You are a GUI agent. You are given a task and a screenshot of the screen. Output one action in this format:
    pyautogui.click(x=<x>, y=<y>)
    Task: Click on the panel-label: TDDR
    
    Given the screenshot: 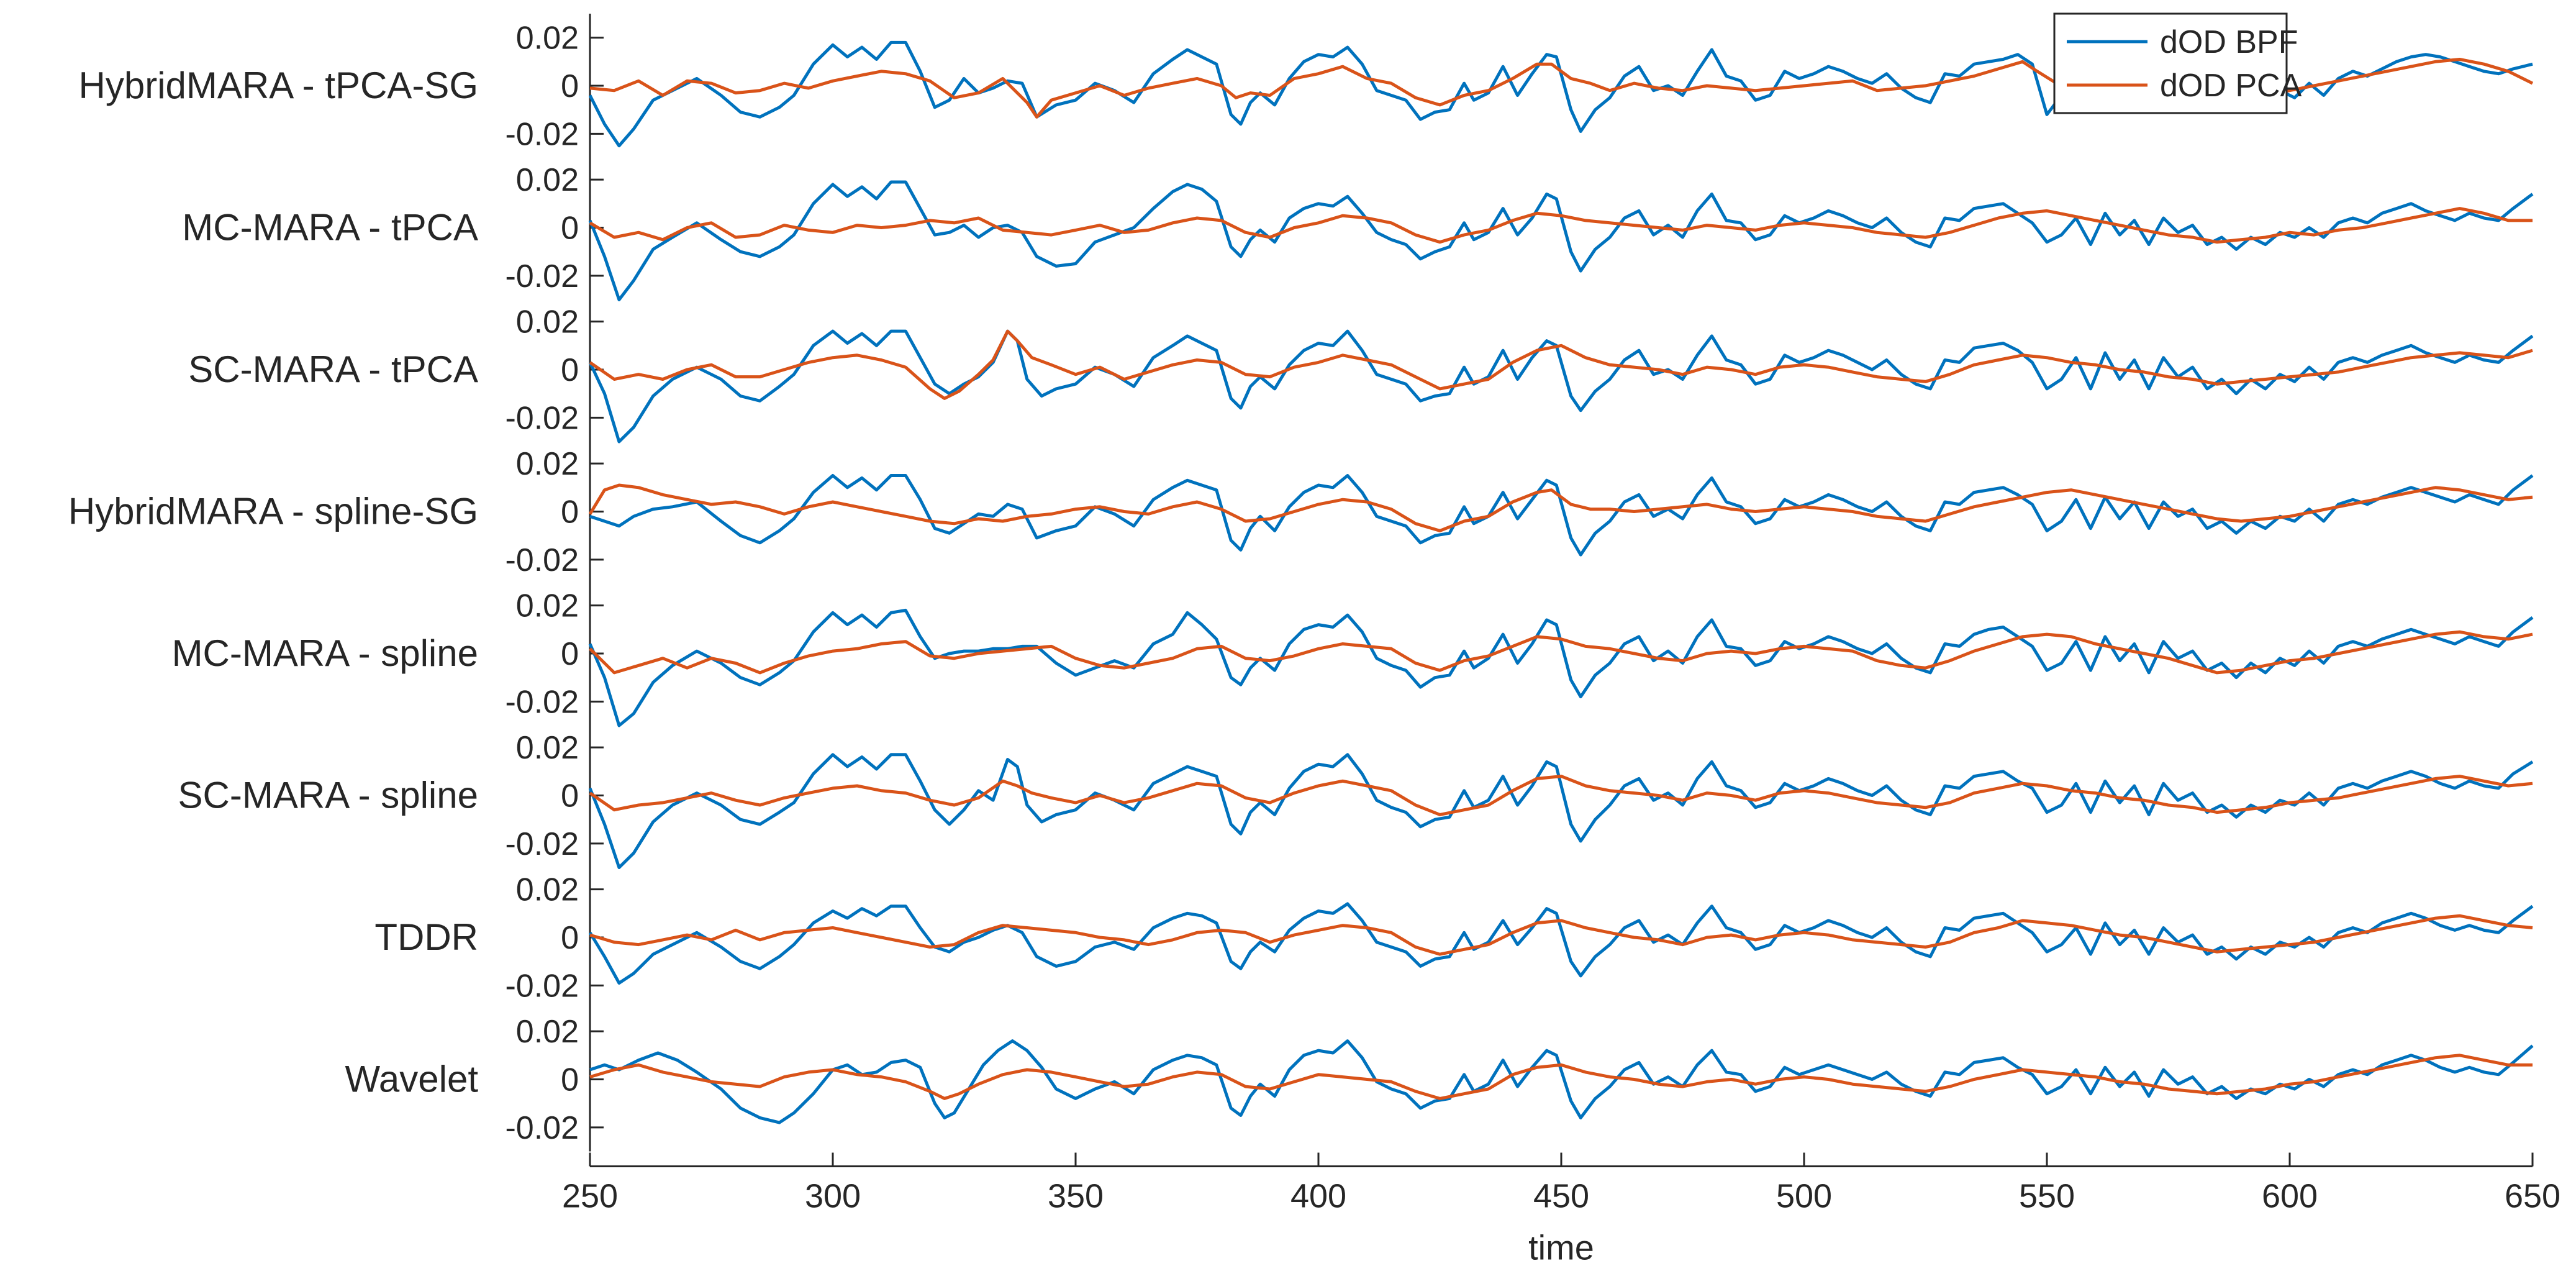 What is the action you would take?
    pyautogui.click(x=426, y=937)
    